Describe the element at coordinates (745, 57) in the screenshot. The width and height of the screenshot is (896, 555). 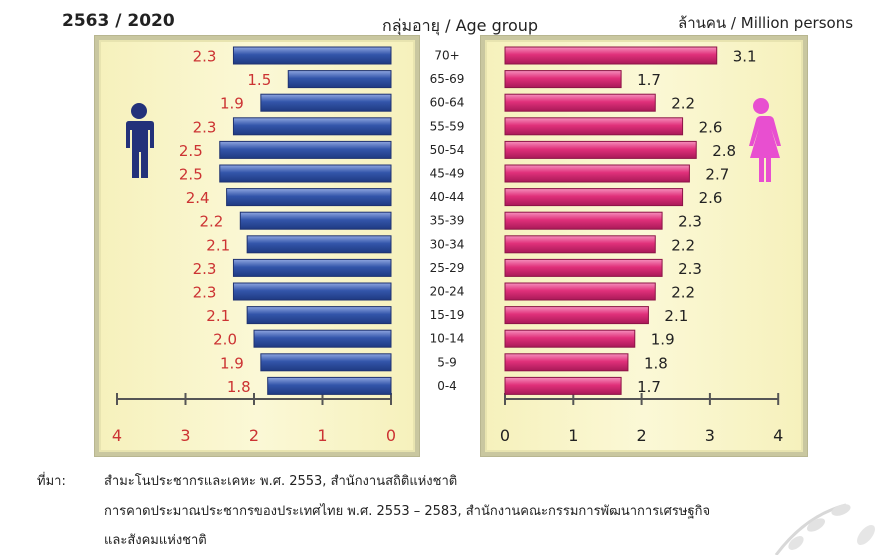
I see `female-value-label: 3.1` at that location.